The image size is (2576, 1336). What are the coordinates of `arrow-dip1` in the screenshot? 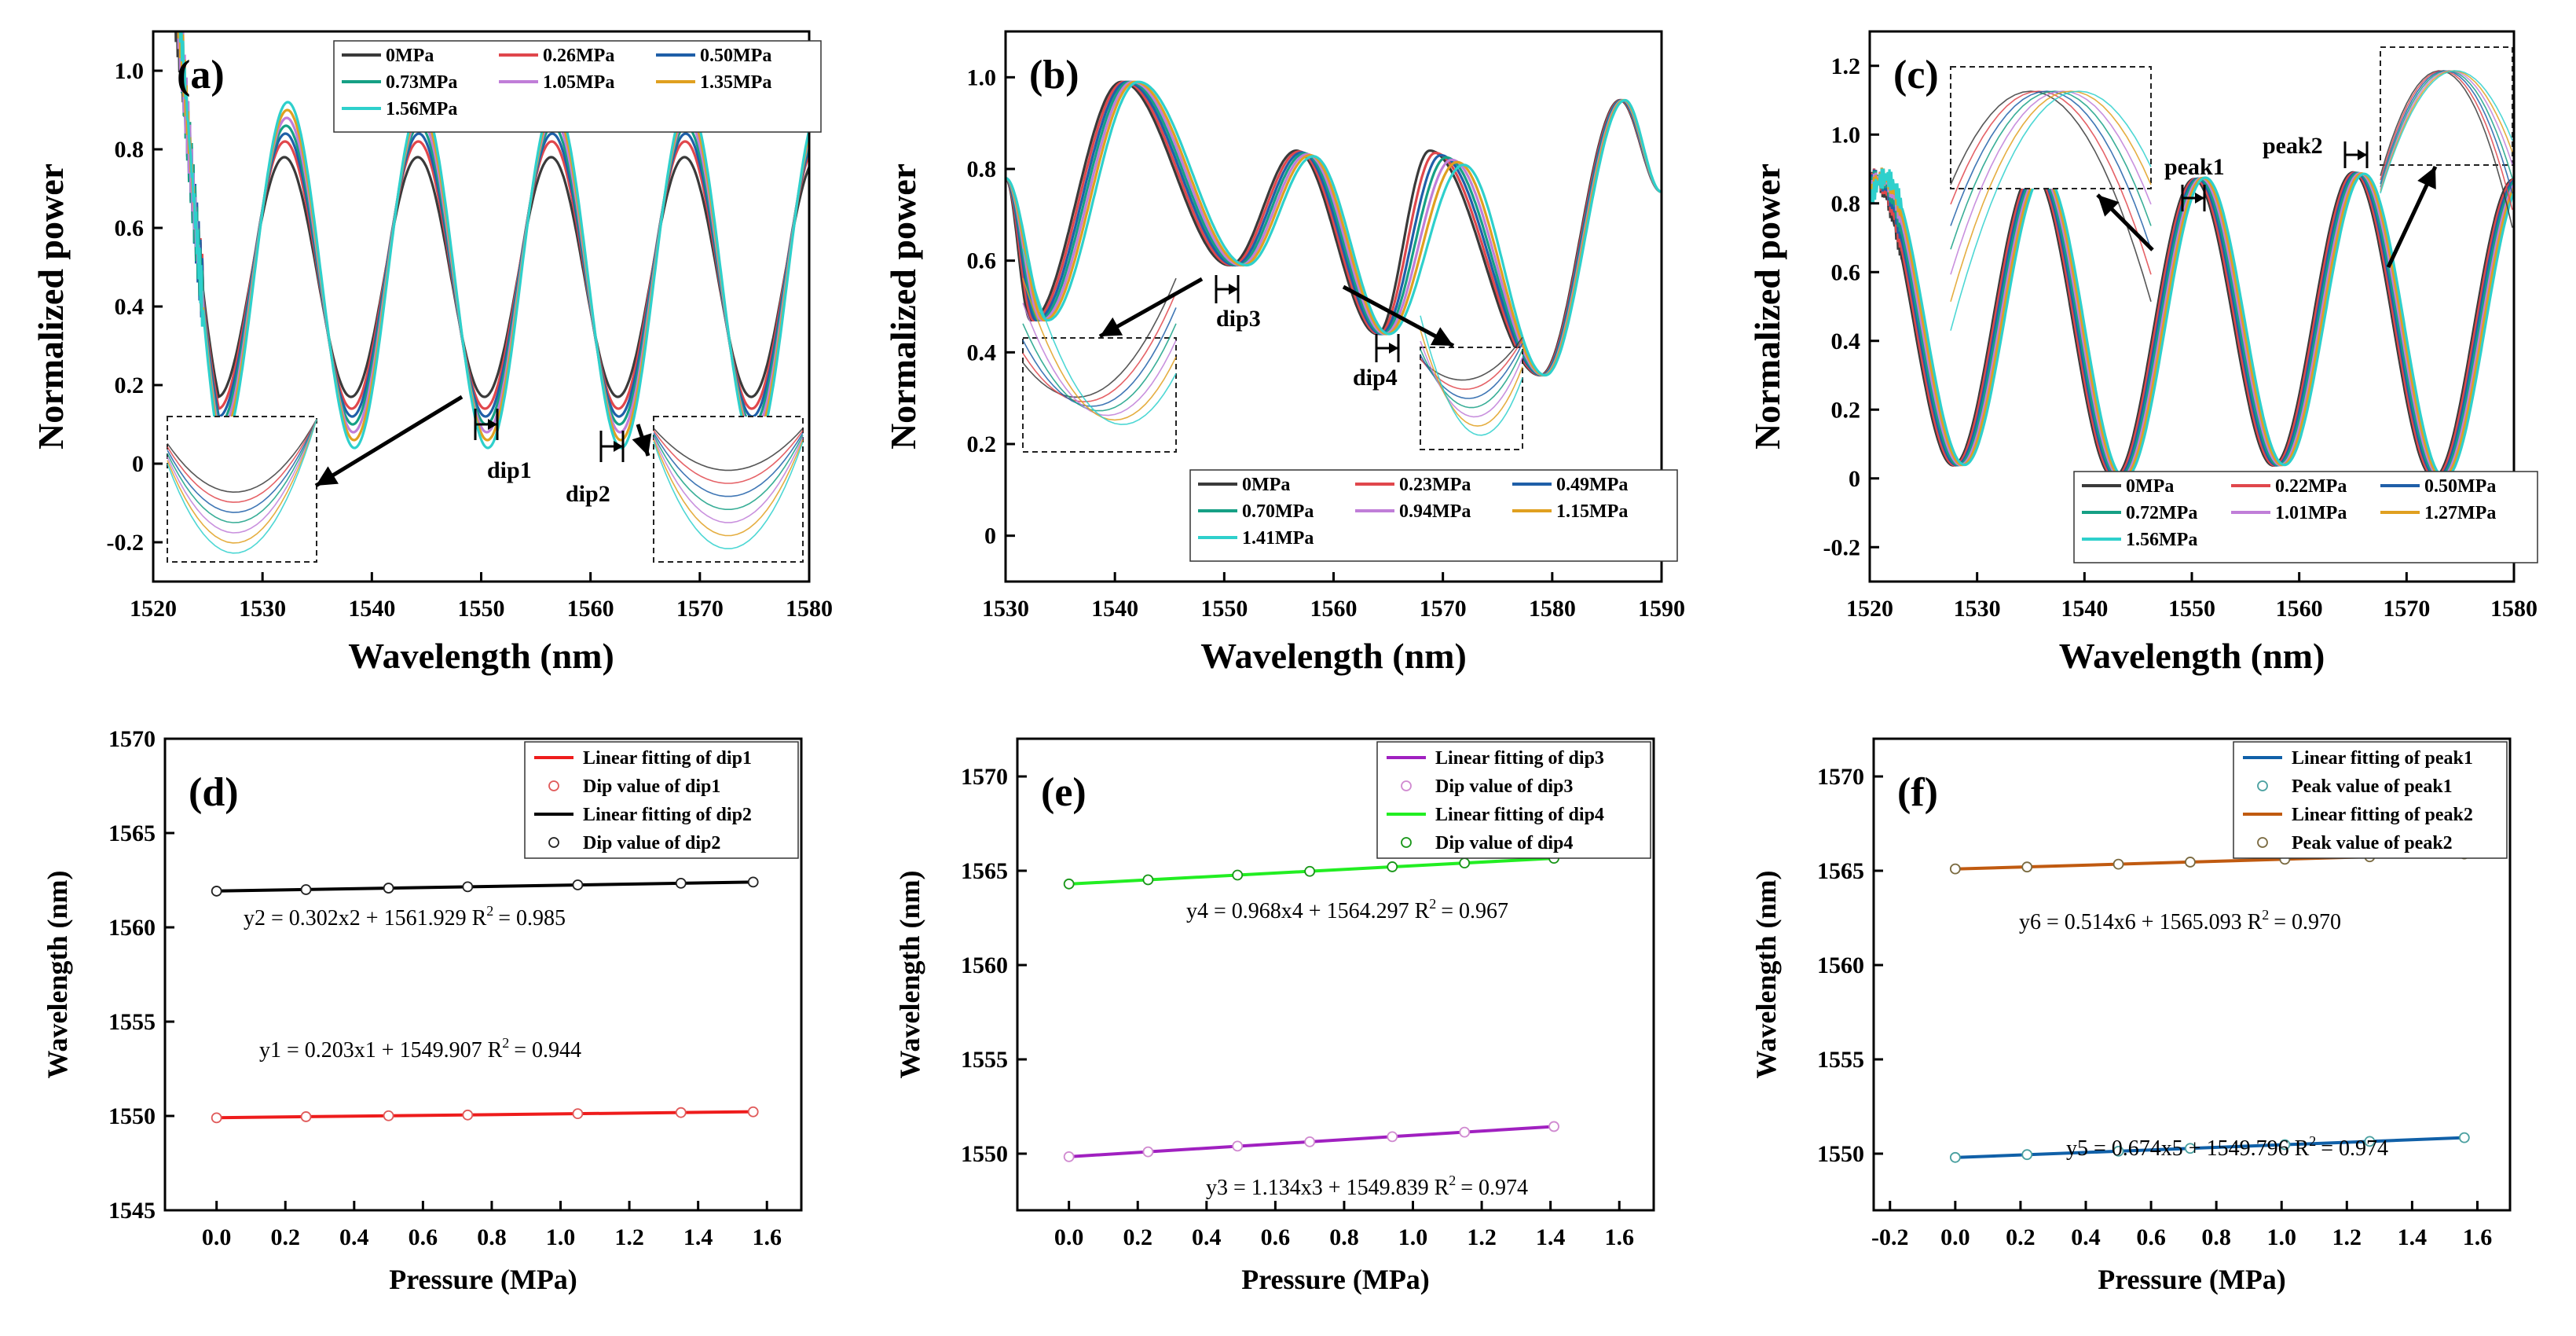 It's located at (389, 441).